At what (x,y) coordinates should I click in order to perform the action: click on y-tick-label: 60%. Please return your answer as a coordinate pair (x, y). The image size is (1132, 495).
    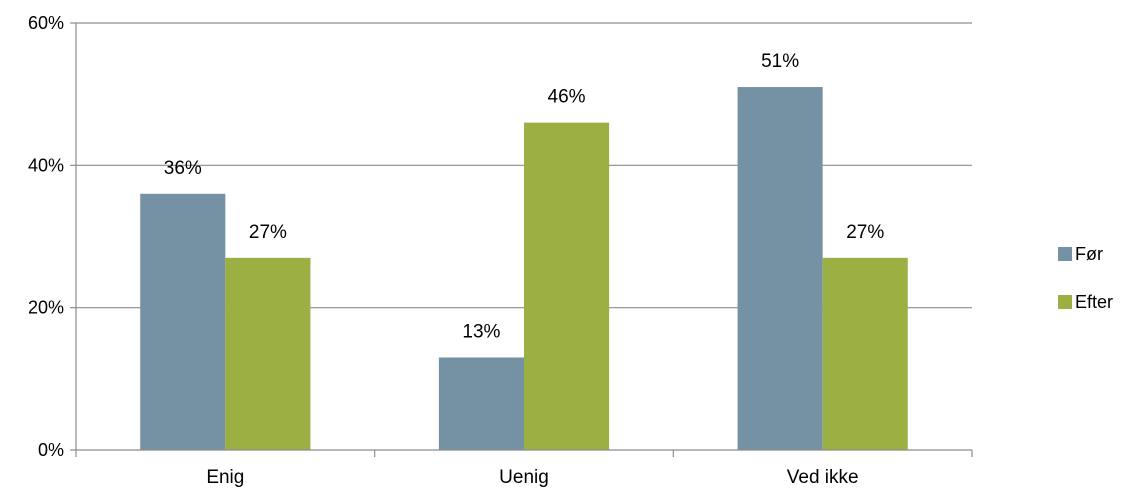
    Looking at the image, I should click on (46, 23).